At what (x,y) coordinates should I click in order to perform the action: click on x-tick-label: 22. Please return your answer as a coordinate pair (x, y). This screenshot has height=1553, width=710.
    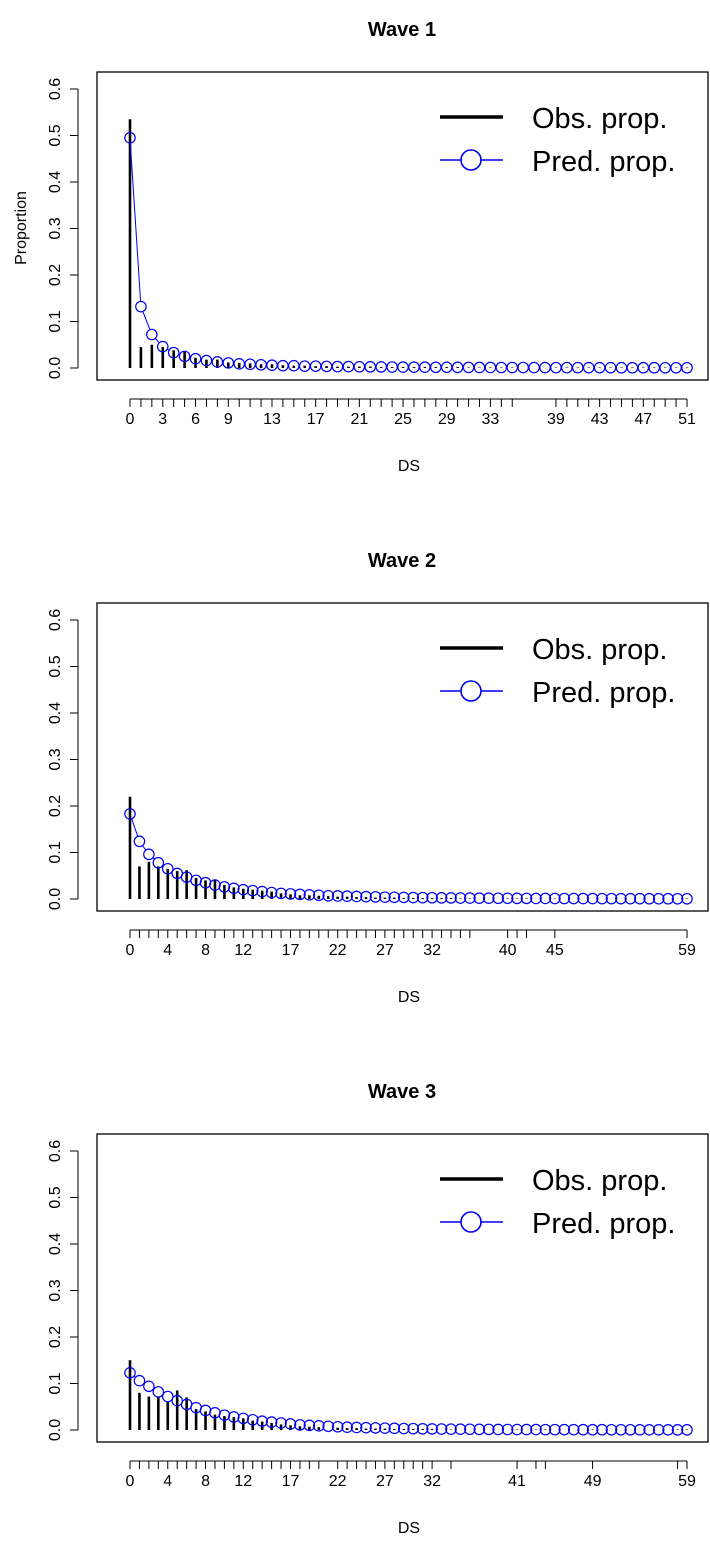
    Looking at the image, I should click on (338, 1481).